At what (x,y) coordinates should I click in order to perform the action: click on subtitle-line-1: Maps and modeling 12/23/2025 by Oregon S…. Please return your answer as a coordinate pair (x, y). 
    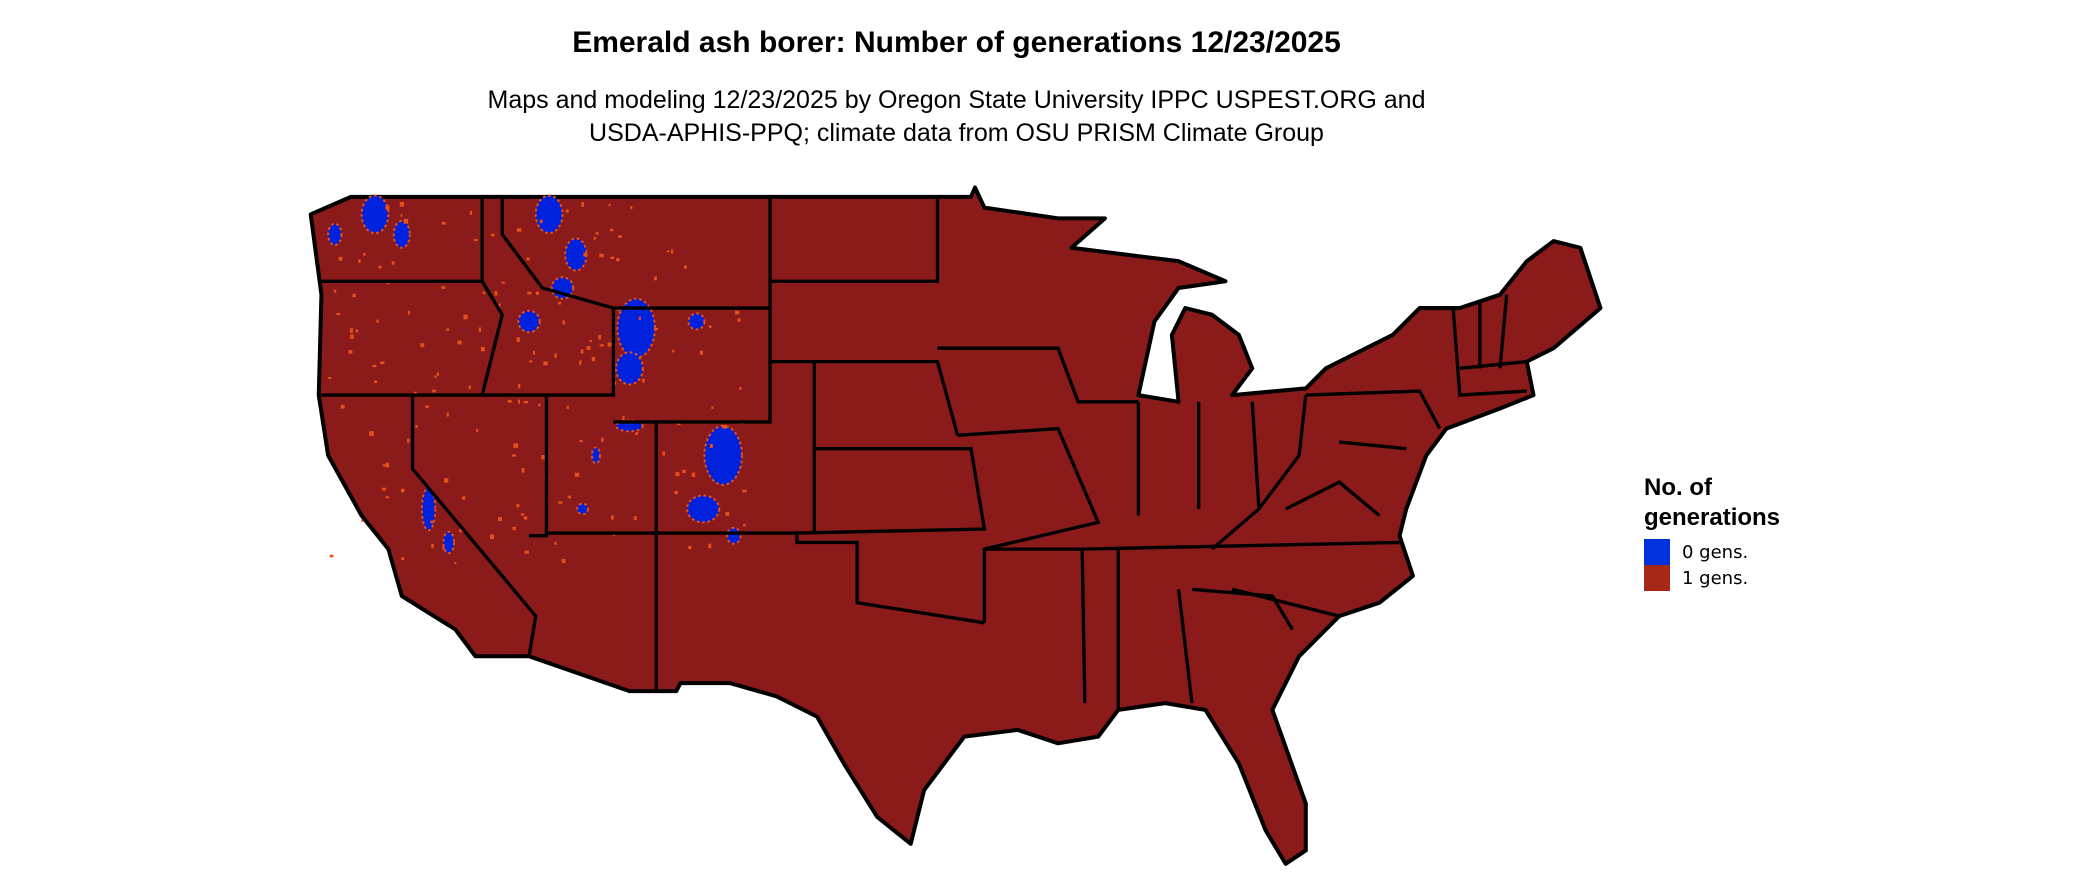
    Looking at the image, I should click on (956, 100).